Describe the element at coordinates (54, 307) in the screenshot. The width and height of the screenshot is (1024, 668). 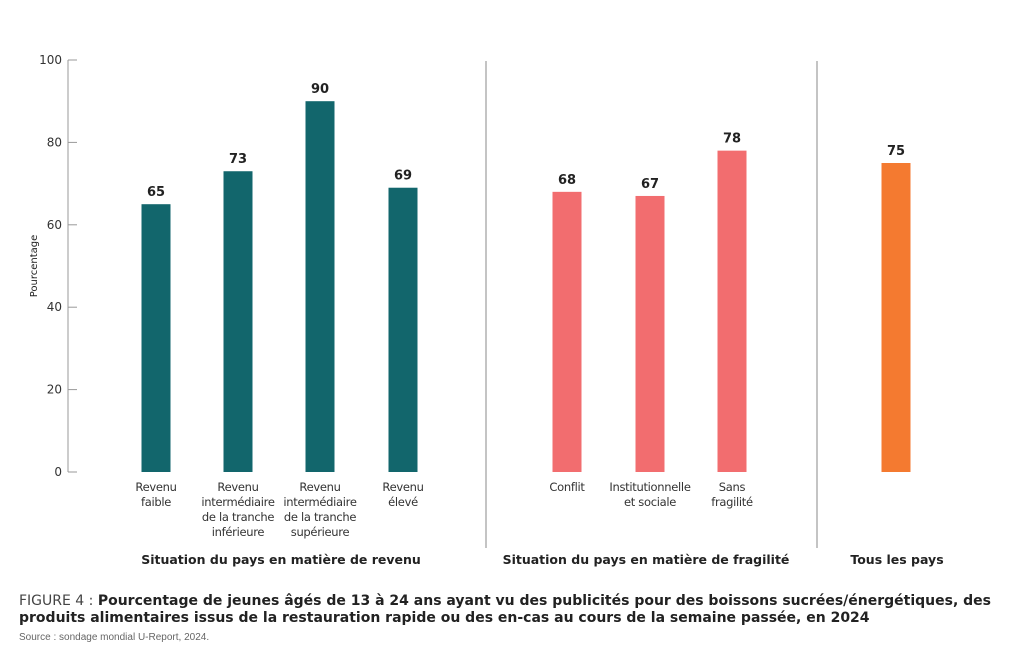
I see `y-tick-label: 40` at that location.